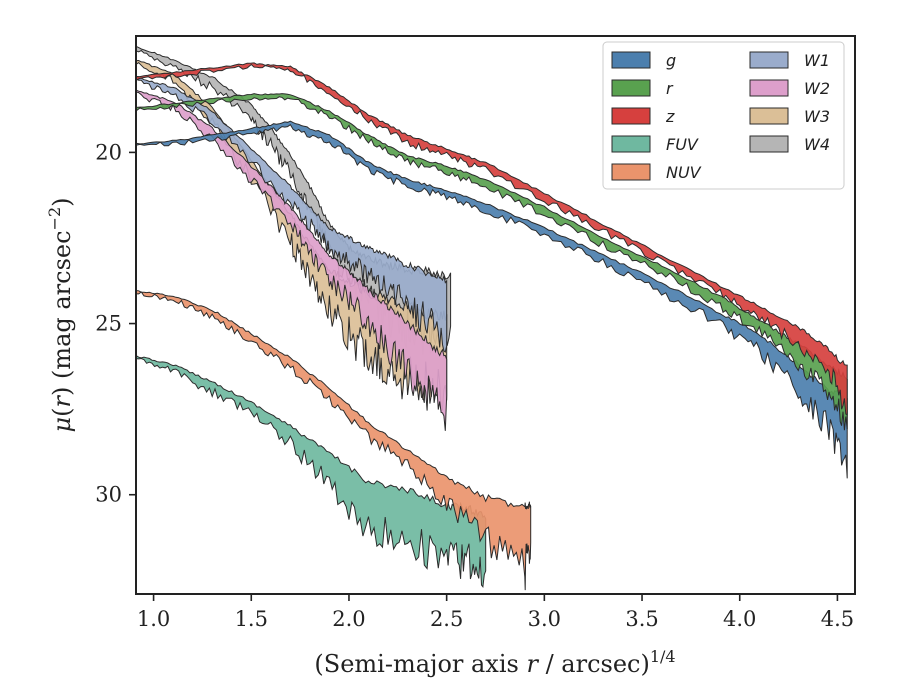 The image size is (900, 700). I want to click on legend-swatch-w1, so click(769, 60).